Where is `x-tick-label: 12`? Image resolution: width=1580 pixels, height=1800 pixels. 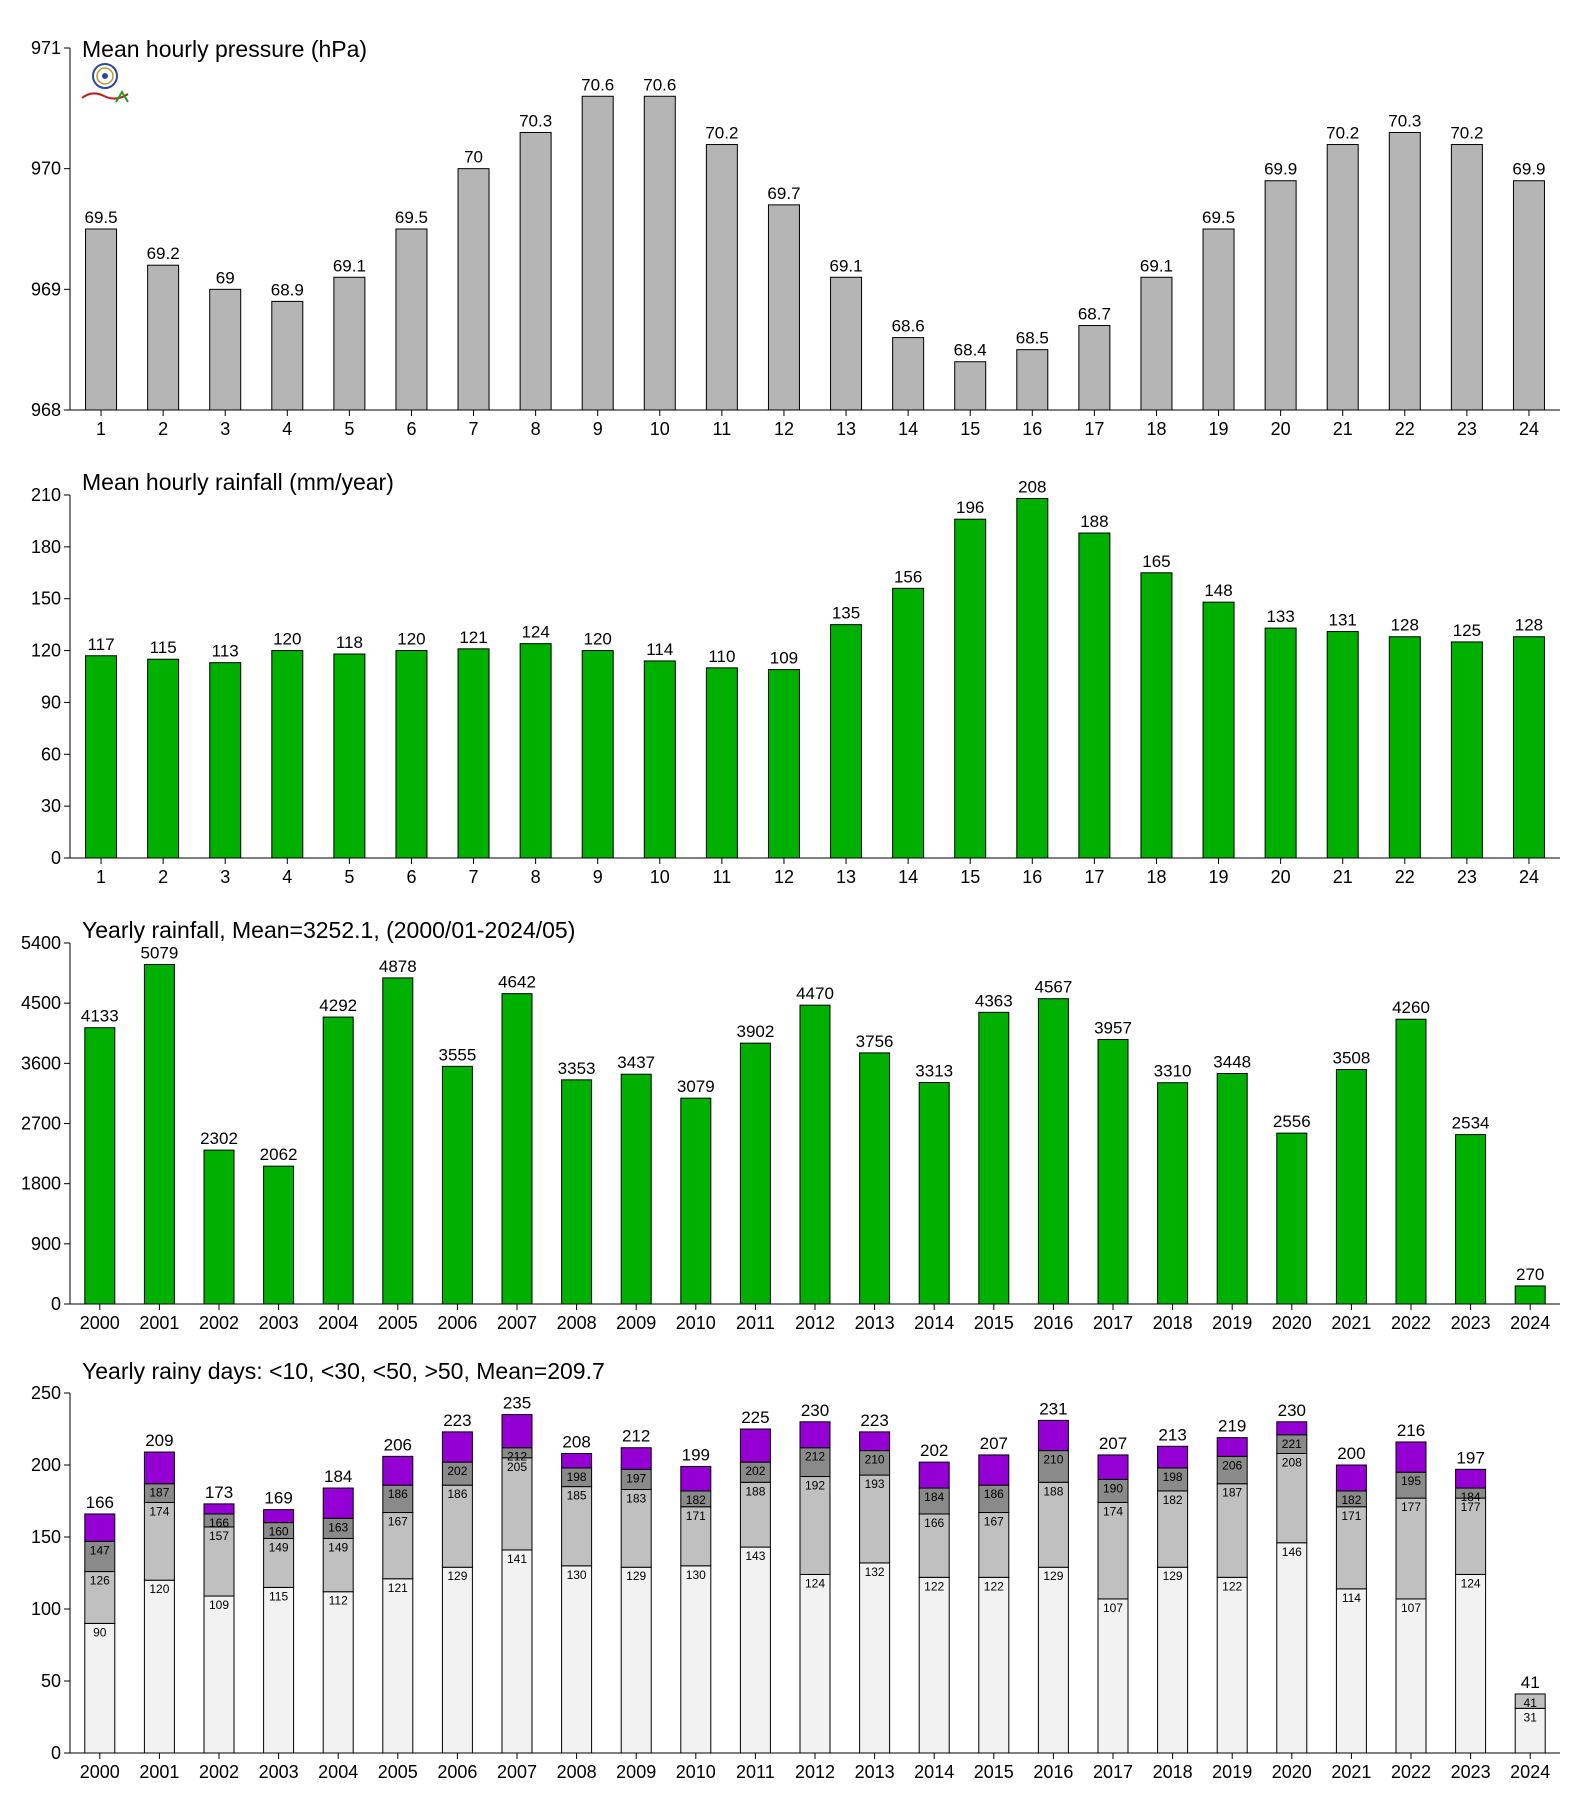
x-tick-label: 12 is located at coordinates (784, 877).